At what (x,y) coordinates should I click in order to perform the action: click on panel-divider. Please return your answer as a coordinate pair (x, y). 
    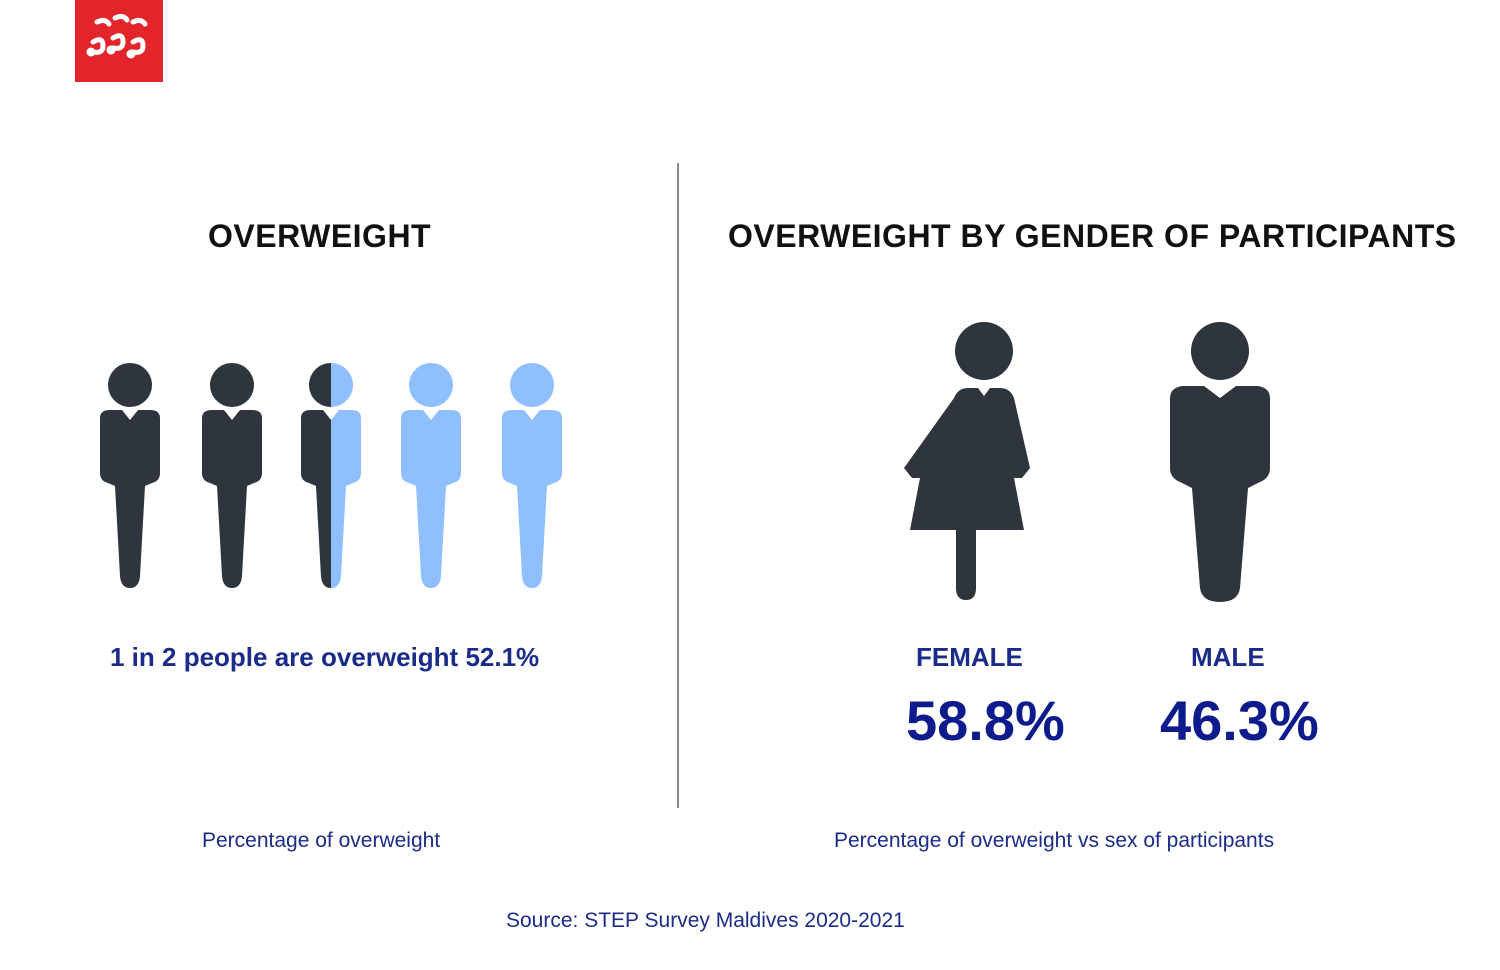
    Looking at the image, I should click on (678, 485).